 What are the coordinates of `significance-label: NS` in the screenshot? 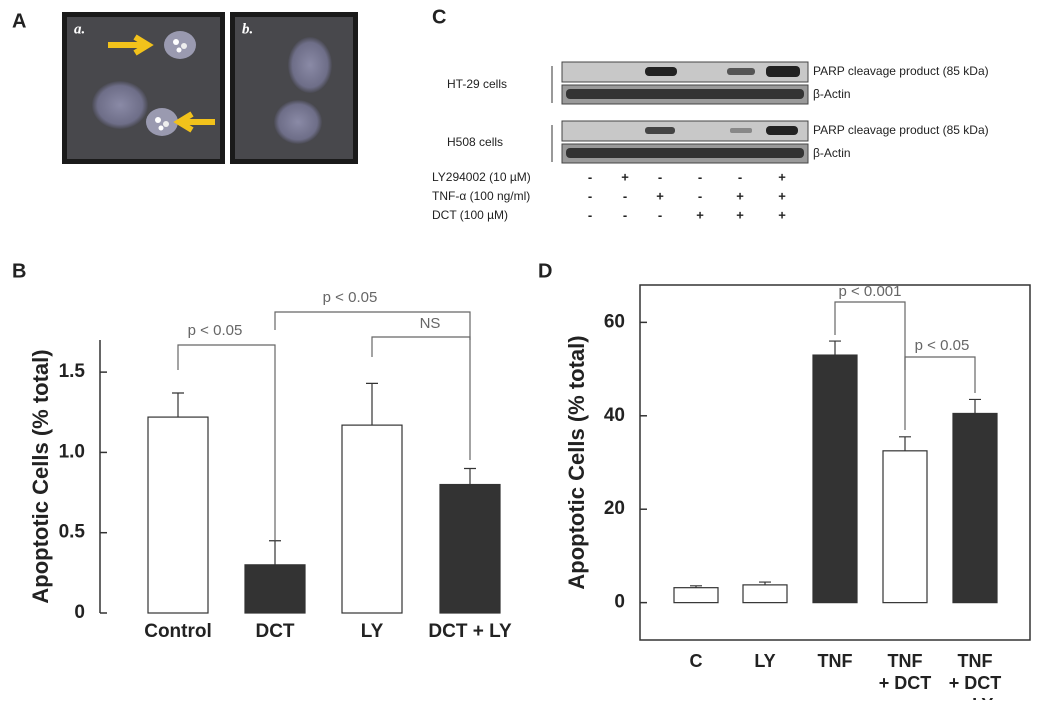 It's located at (430, 323).